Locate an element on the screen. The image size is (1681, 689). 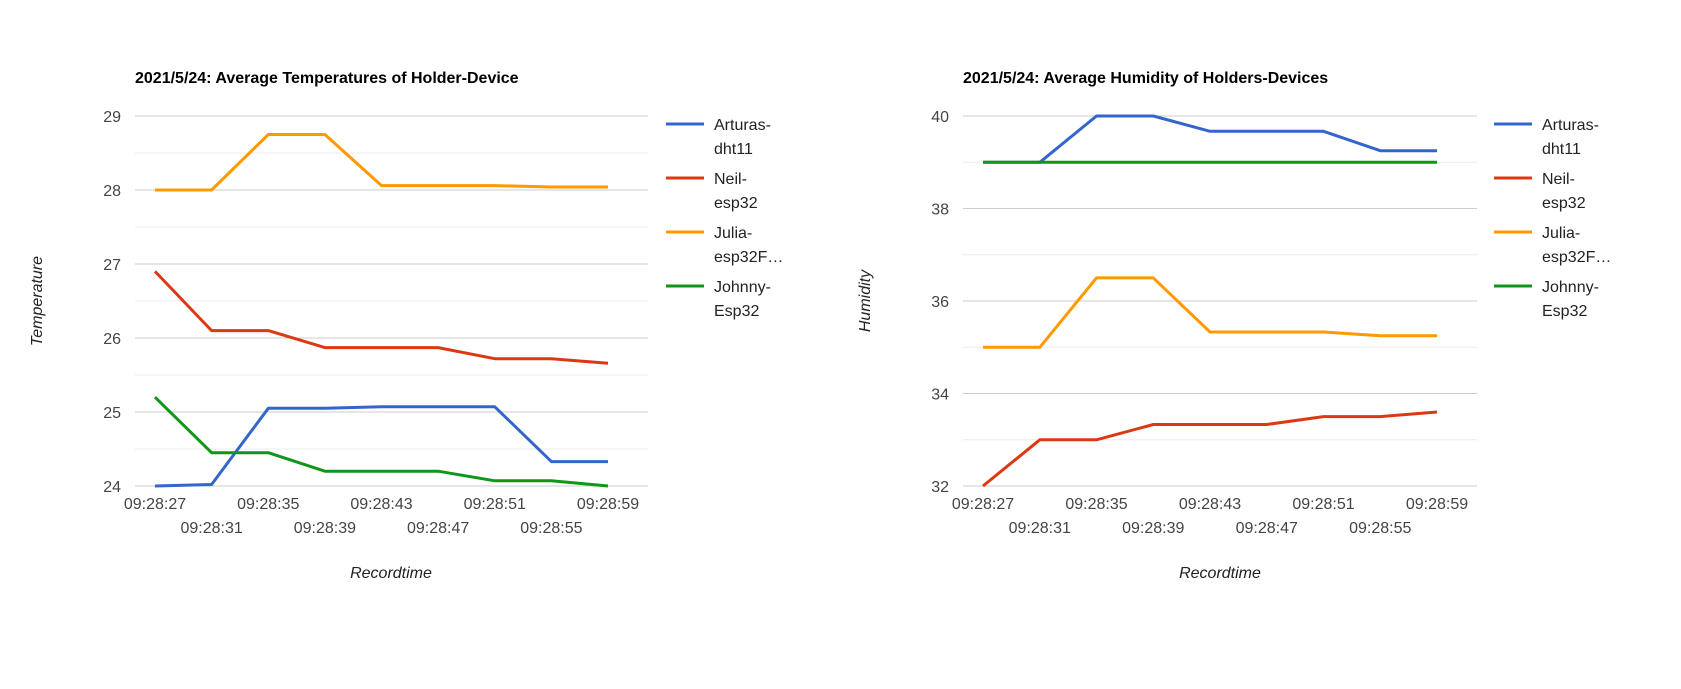
y-tick-label: 38 is located at coordinates (940, 210).